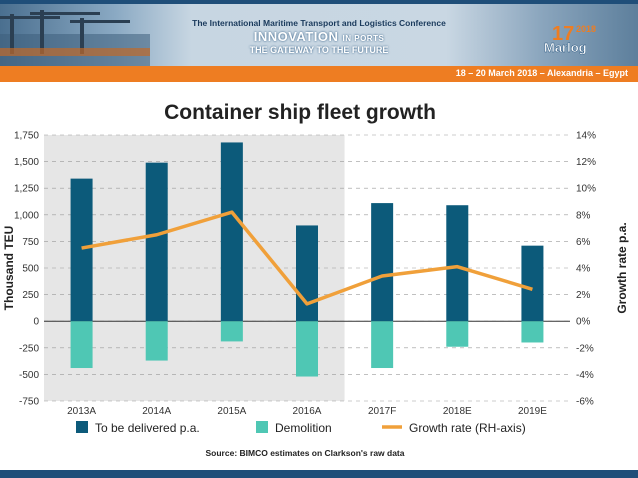 The height and width of the screenshot is (478, 638). What do you see at coordinates (303, 428) in the screenshot?
I see `legend-label-demolition: Demolition` at bounding box center [303, 428].